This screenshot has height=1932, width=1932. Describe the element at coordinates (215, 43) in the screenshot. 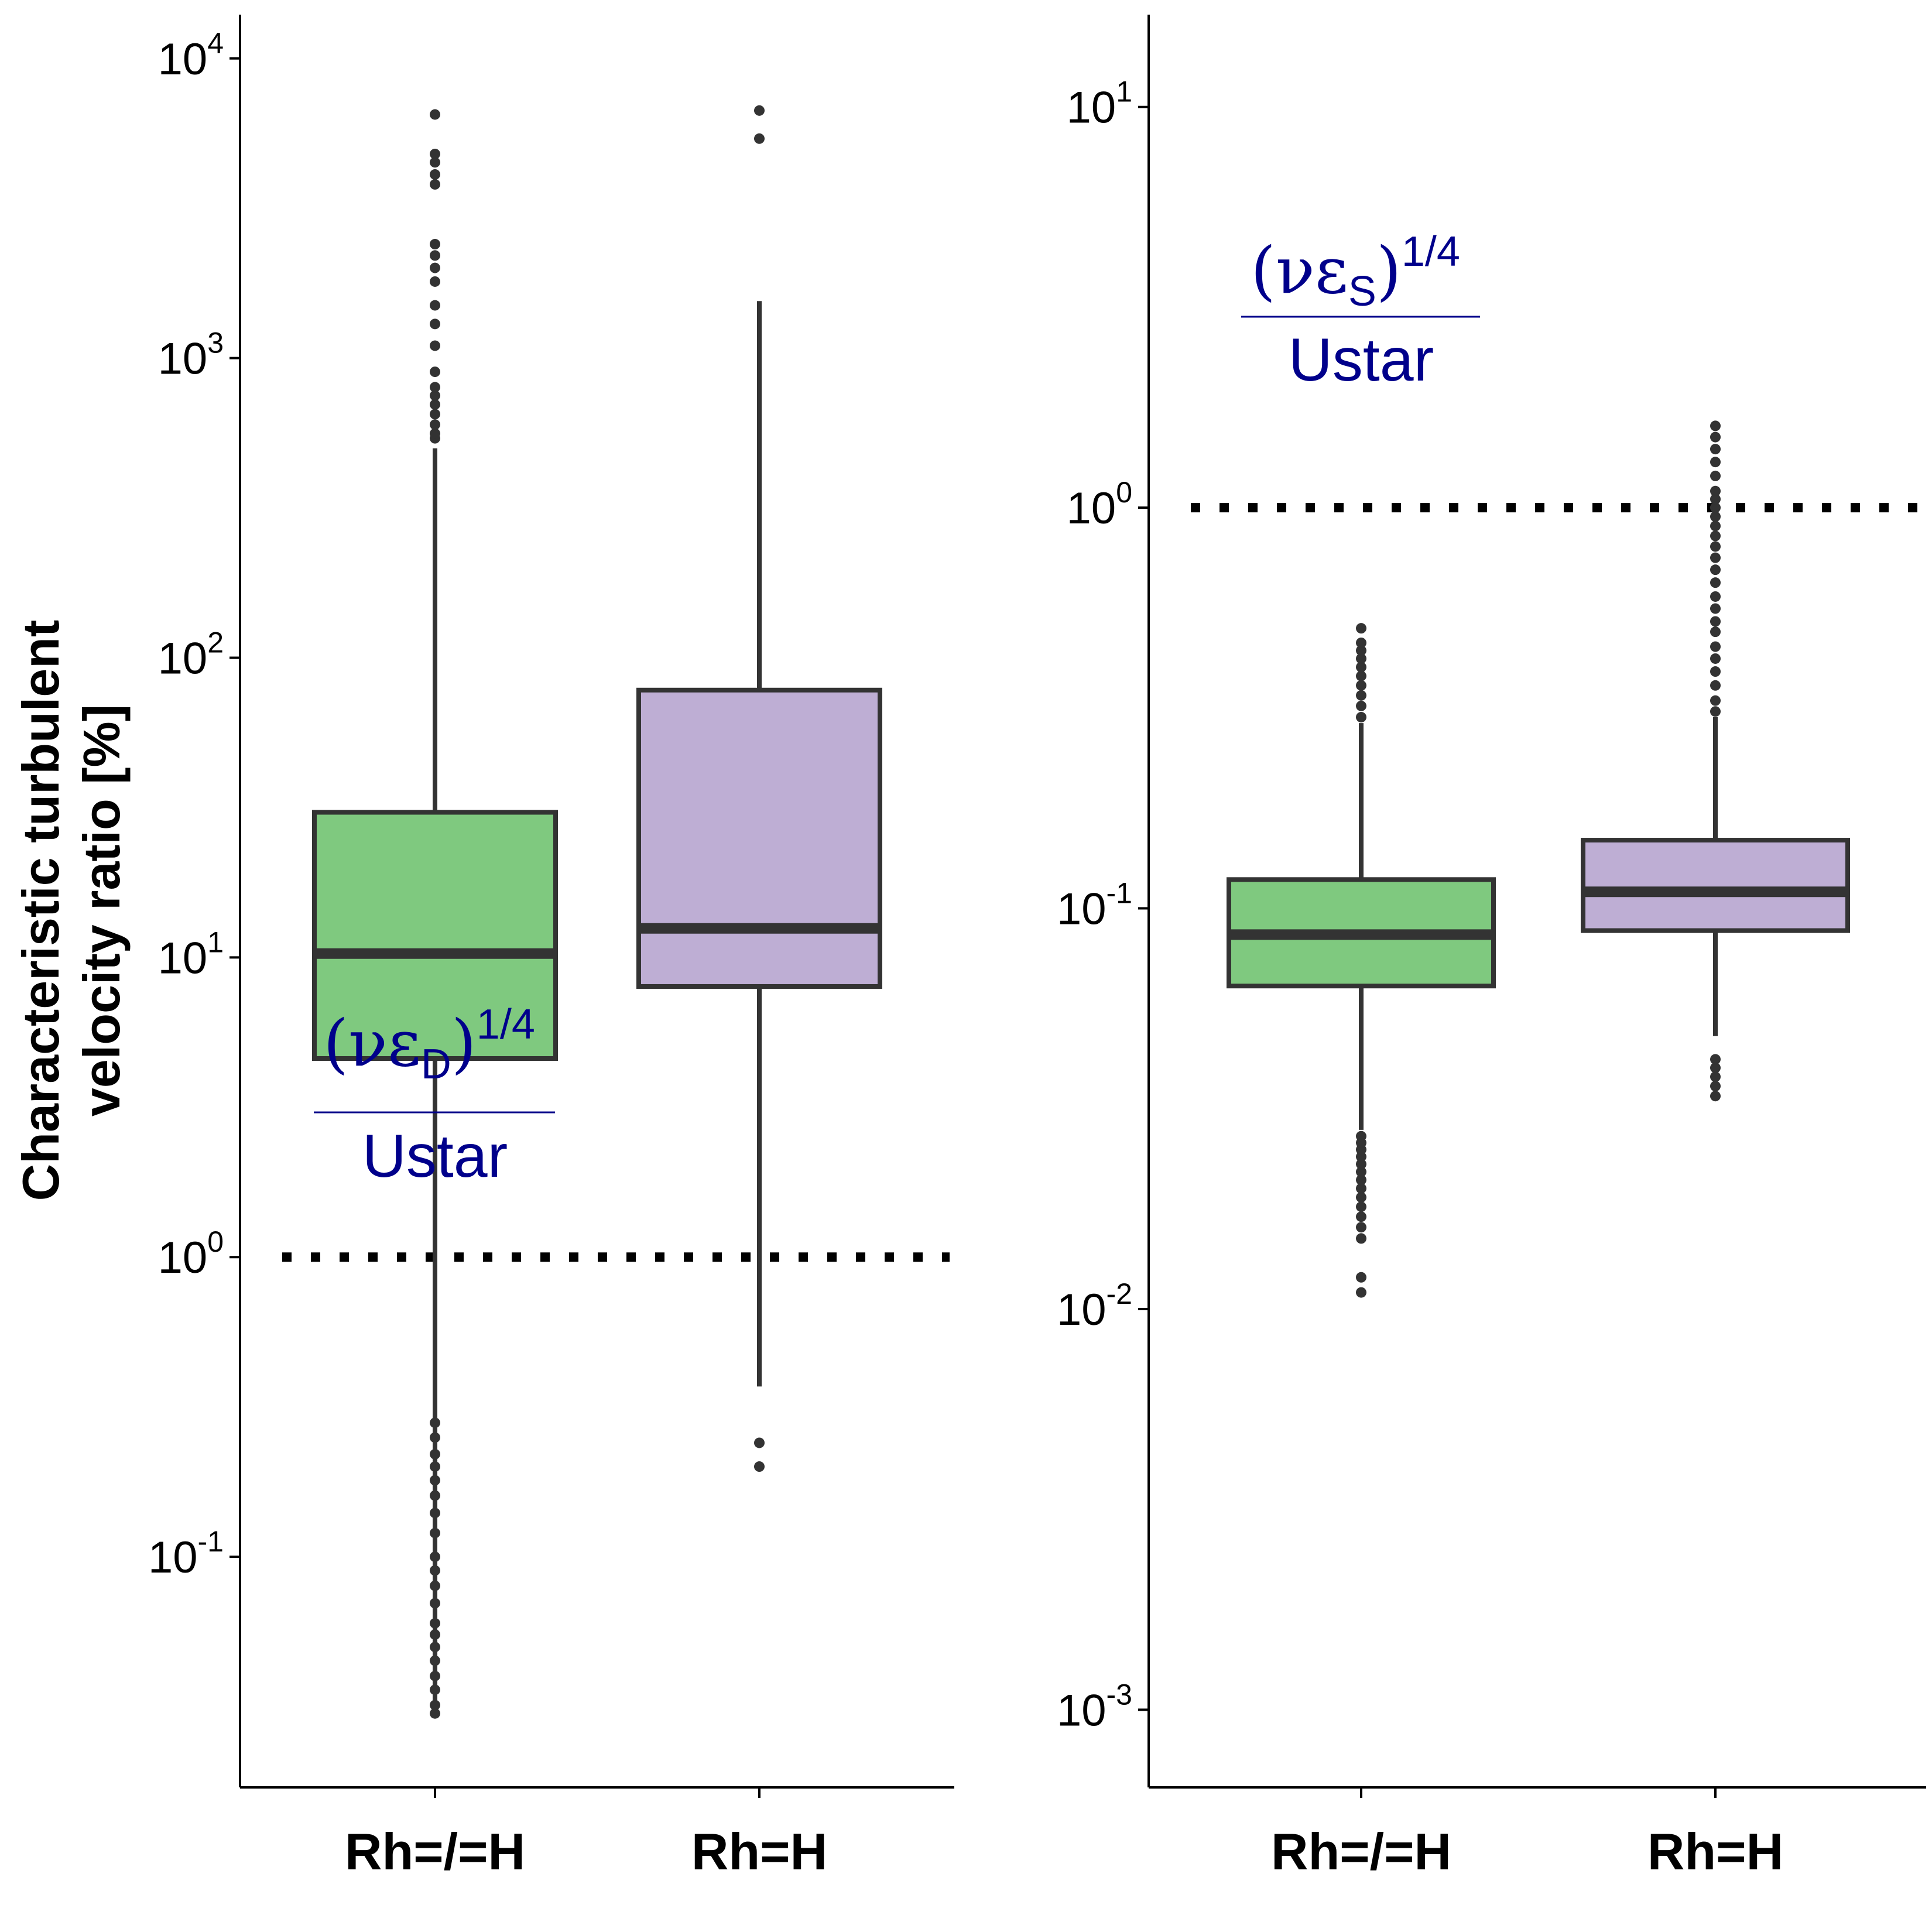

I see `y-tick-exponent: 4` at that location.